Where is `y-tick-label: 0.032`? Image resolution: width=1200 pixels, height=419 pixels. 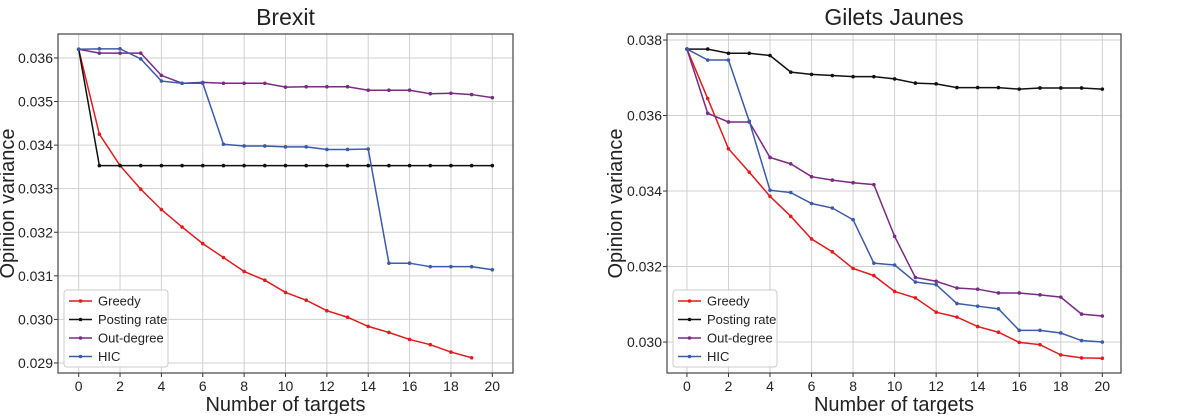 y-tick-label: 0.032 is located at coordinates (35, 232).